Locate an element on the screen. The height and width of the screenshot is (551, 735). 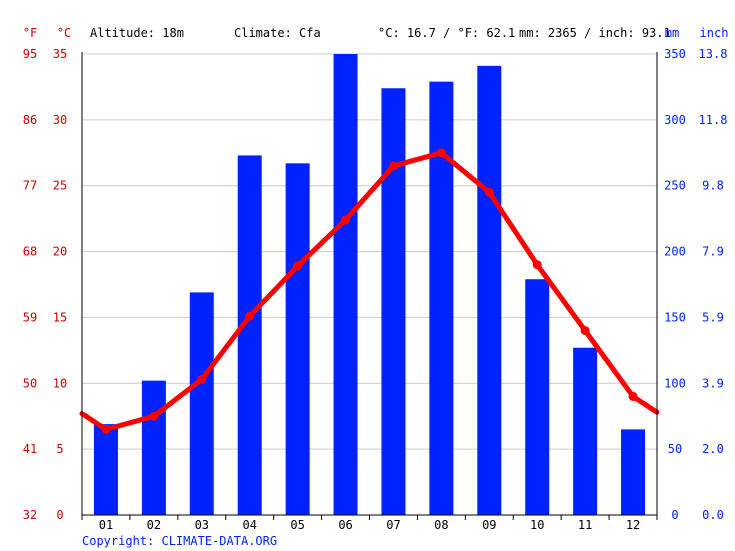
mm-tick-label: 300 is located at coordinates (675, 120).